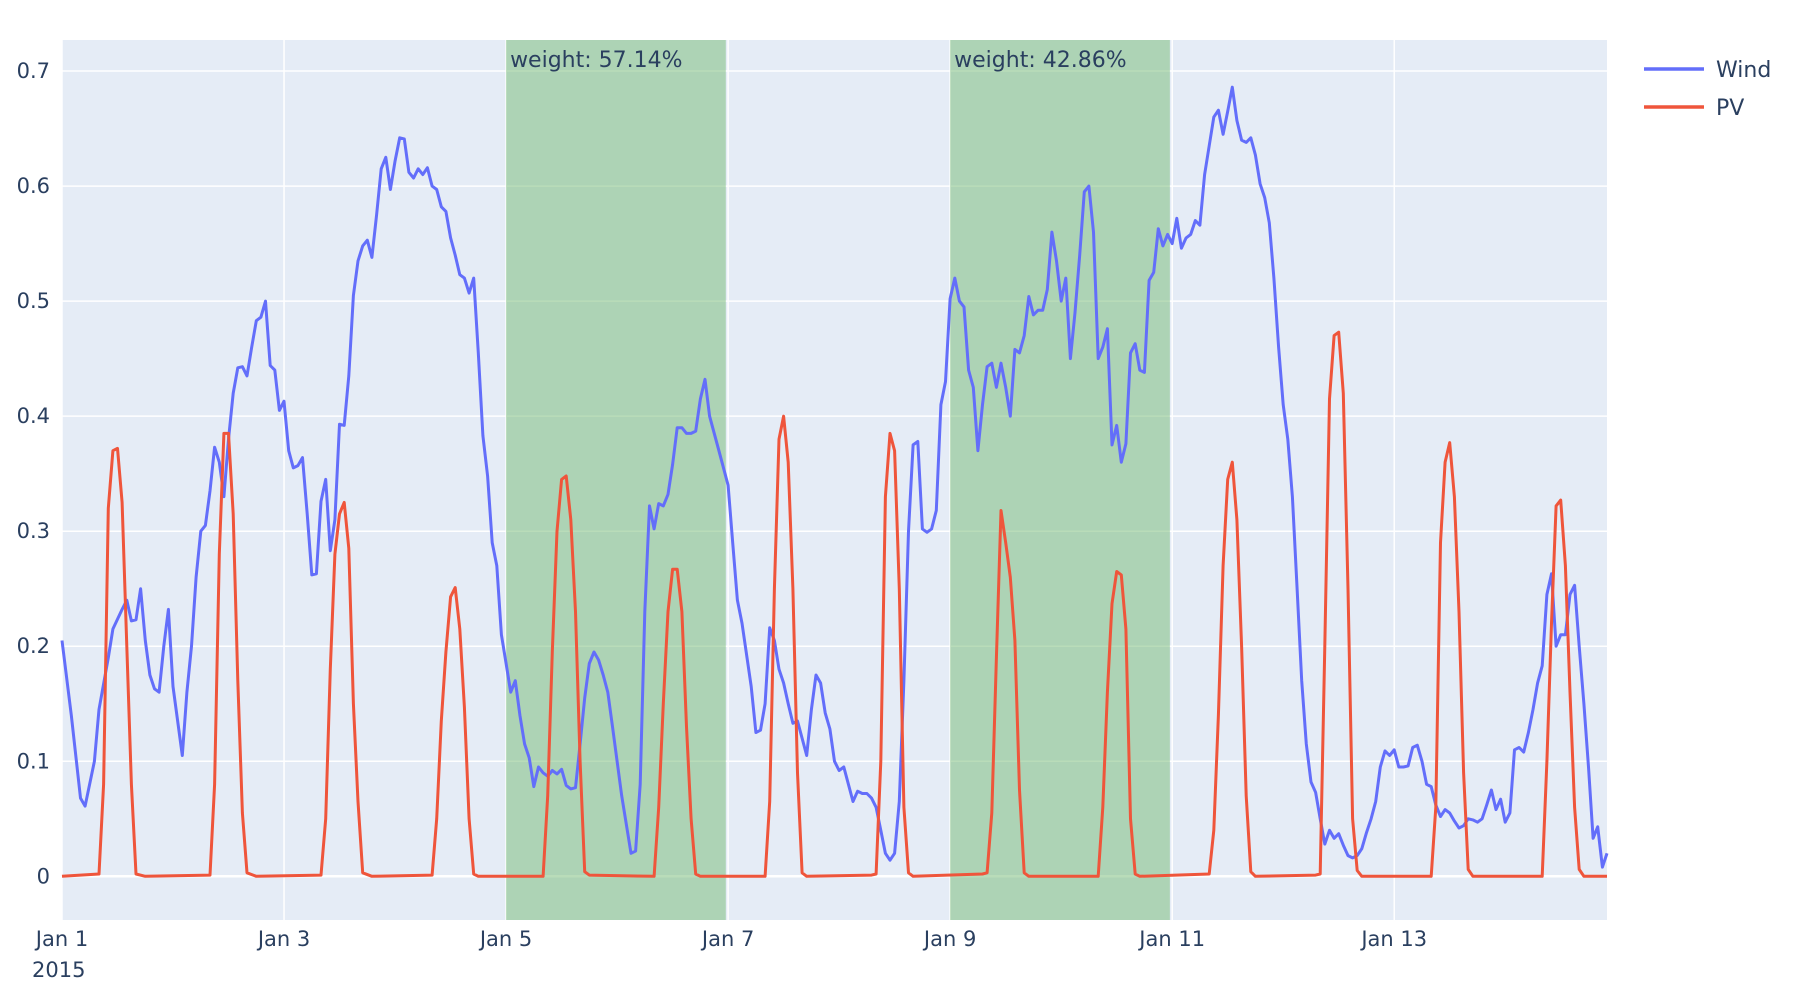  Describe the element at coordinates (33, 186) in the screenshot. I see `y-tick-label: 0.6` at that location.